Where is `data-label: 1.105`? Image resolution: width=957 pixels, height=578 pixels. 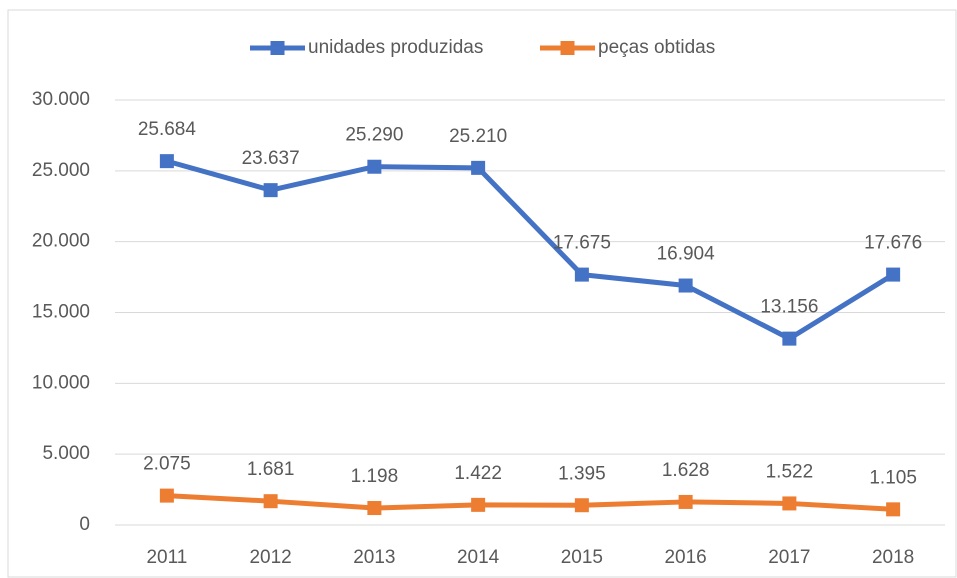
data-label: 1.105 is located at coordinates (893, 477).